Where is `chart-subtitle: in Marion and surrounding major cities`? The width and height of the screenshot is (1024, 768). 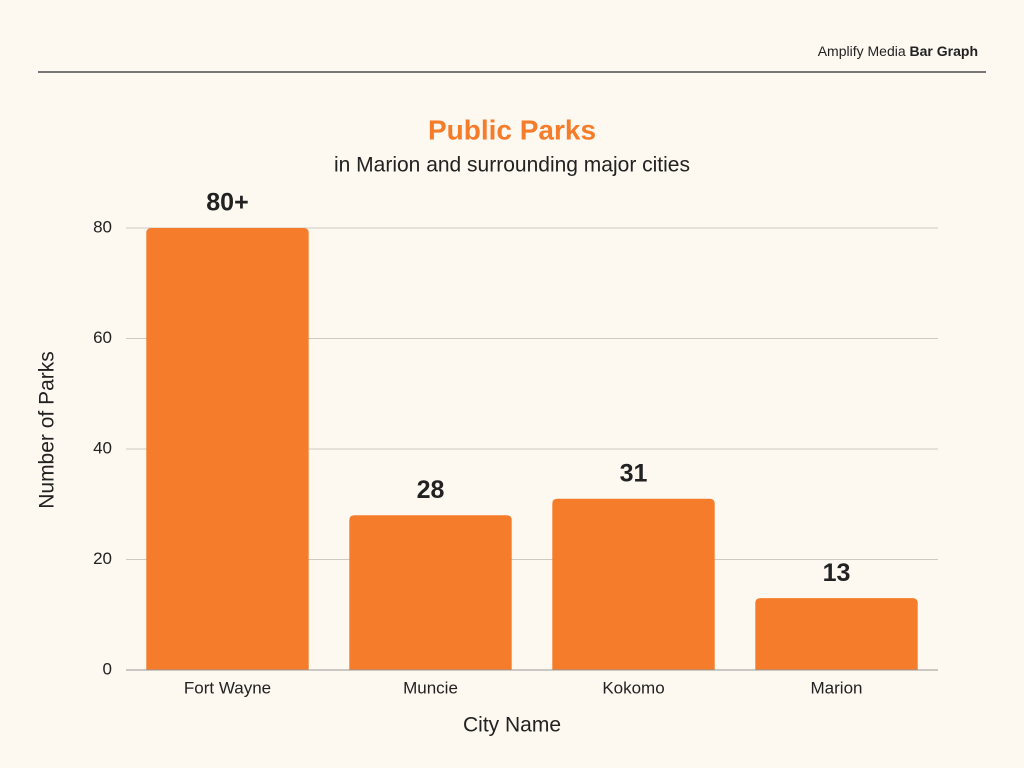
chart-subtitle: in Marion and surrounding major cities is located at coordinates (512, 165).